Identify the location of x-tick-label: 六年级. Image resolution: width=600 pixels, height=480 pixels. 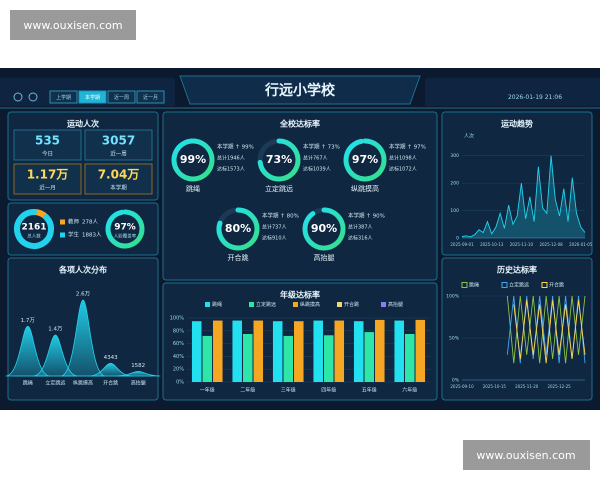
(409, 390).